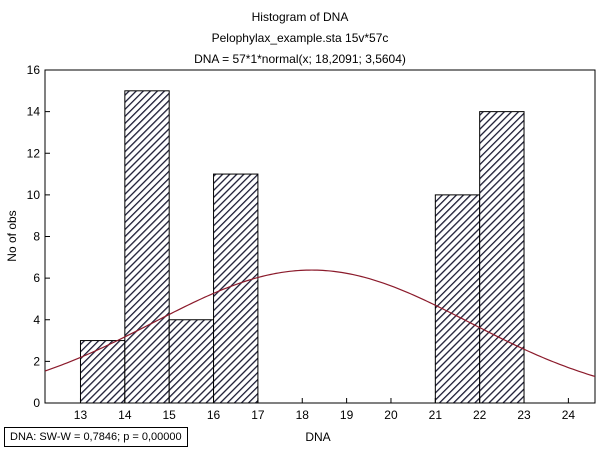  I want to click on y-tick-label-6: 6, so click(36, 278).